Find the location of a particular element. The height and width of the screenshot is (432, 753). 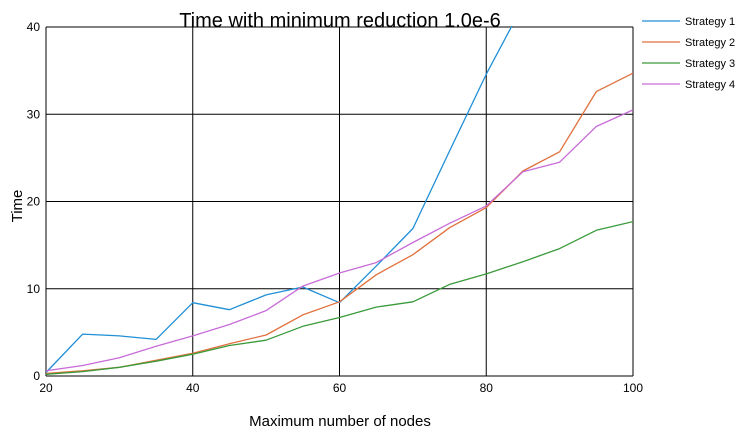

x-tick-label: 60 is located at coordinates (340, 388).